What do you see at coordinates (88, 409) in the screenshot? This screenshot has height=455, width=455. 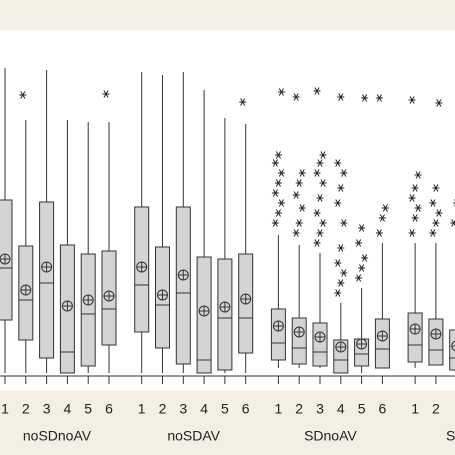 I see `x-tick-label: 5` at bounding box center [88, 409].